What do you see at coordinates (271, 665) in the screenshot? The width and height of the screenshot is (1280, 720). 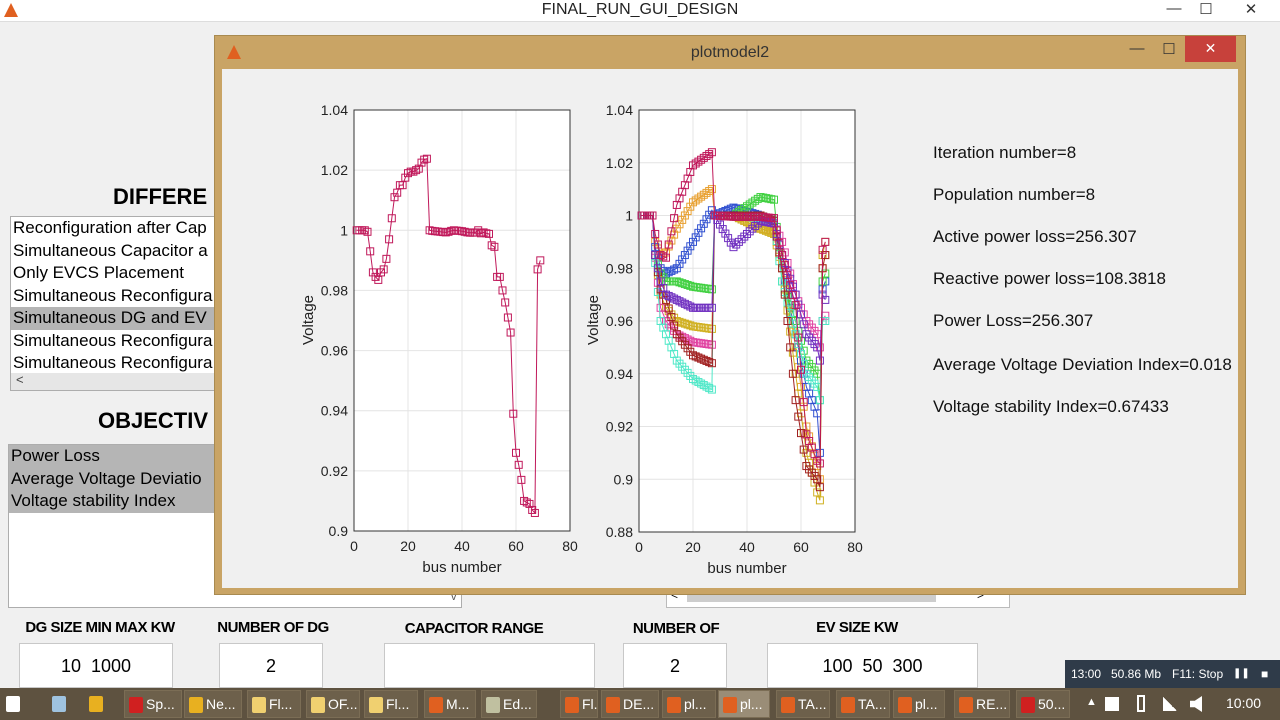 I see `num-dg-input: 2` at bounding box center [271, 665].